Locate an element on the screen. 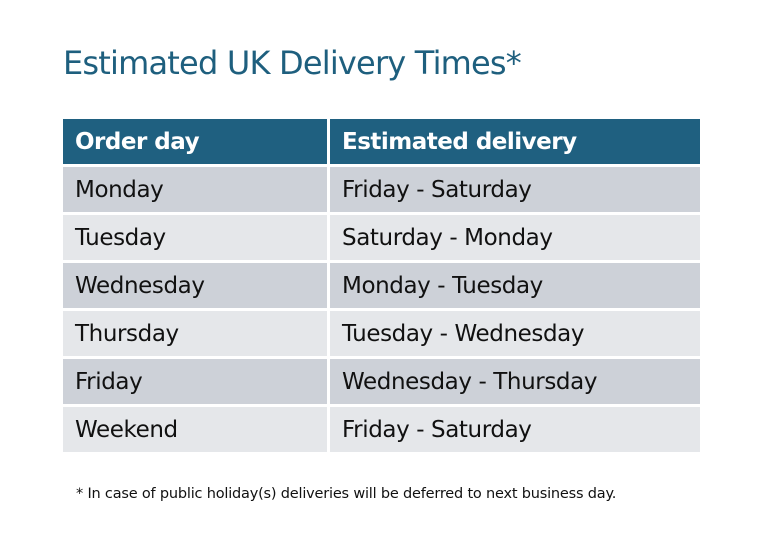 This screenshot has width=769, height=555. table-row: Wednesday Monday - Tuesday is located at coordinates (381, 285).